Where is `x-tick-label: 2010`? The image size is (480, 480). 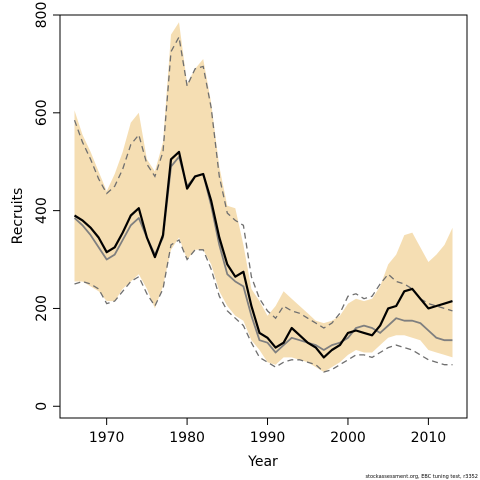
x-tick-label: 2010 is located at coordinates (429, 438).